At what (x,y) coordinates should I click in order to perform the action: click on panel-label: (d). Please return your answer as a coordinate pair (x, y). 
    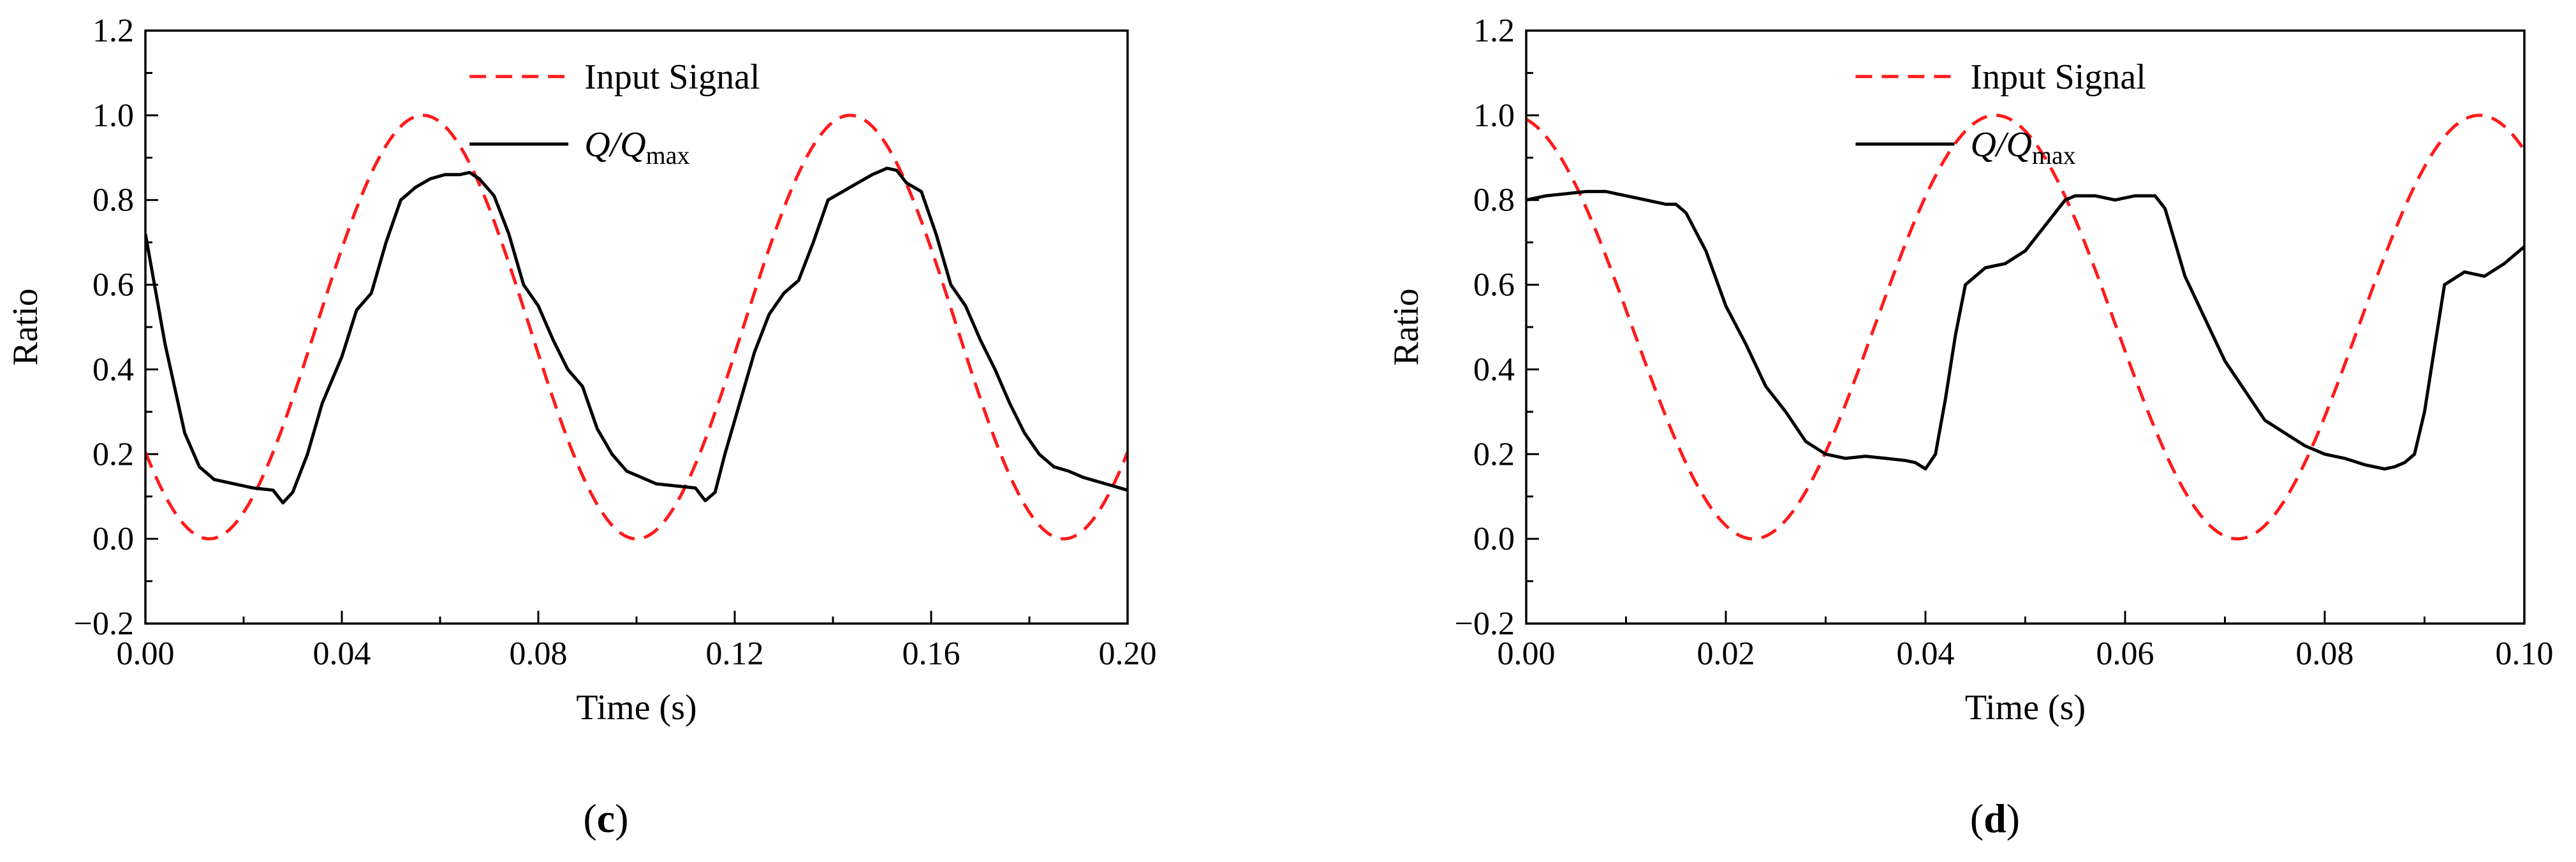
    Looking at the image, I should click on (1995, 818).